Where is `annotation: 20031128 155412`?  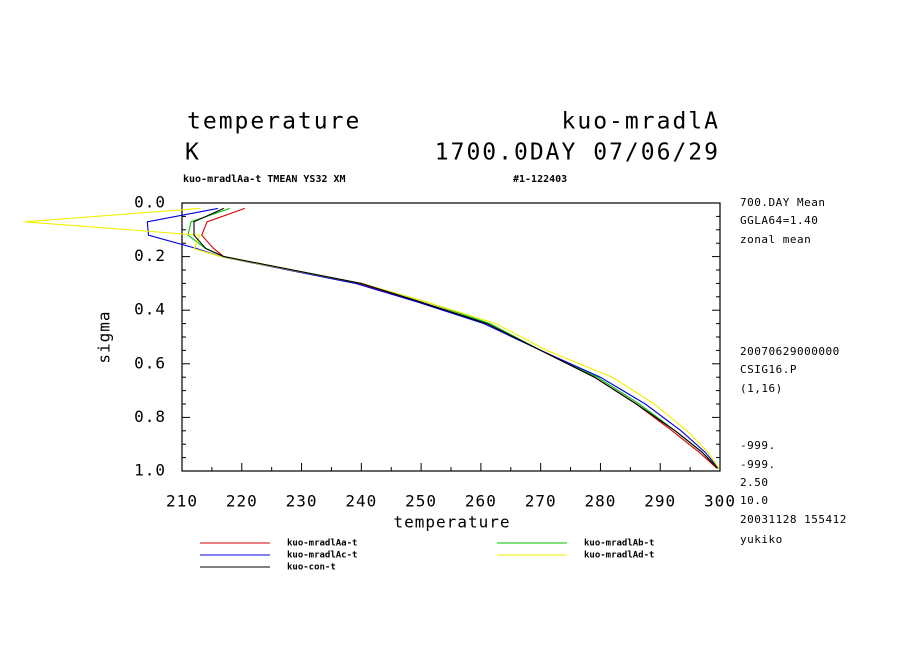 annotation: 20031128 155412 is located at coordinates (793, 519).